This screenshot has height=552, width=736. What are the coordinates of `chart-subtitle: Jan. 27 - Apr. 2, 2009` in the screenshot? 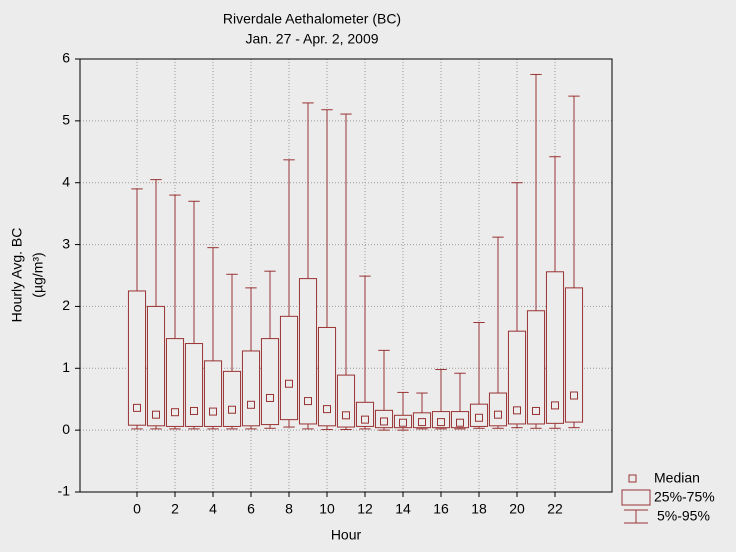 It's located at (311, 39).